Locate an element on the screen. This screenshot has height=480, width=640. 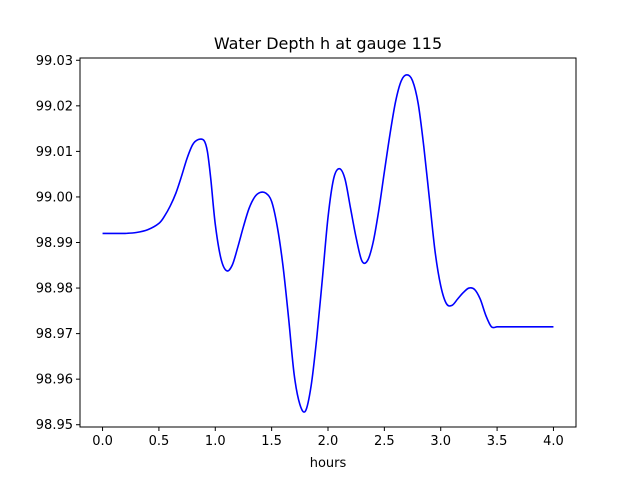
x-tick-label: 2.0 is located at coordinates (328, 441).